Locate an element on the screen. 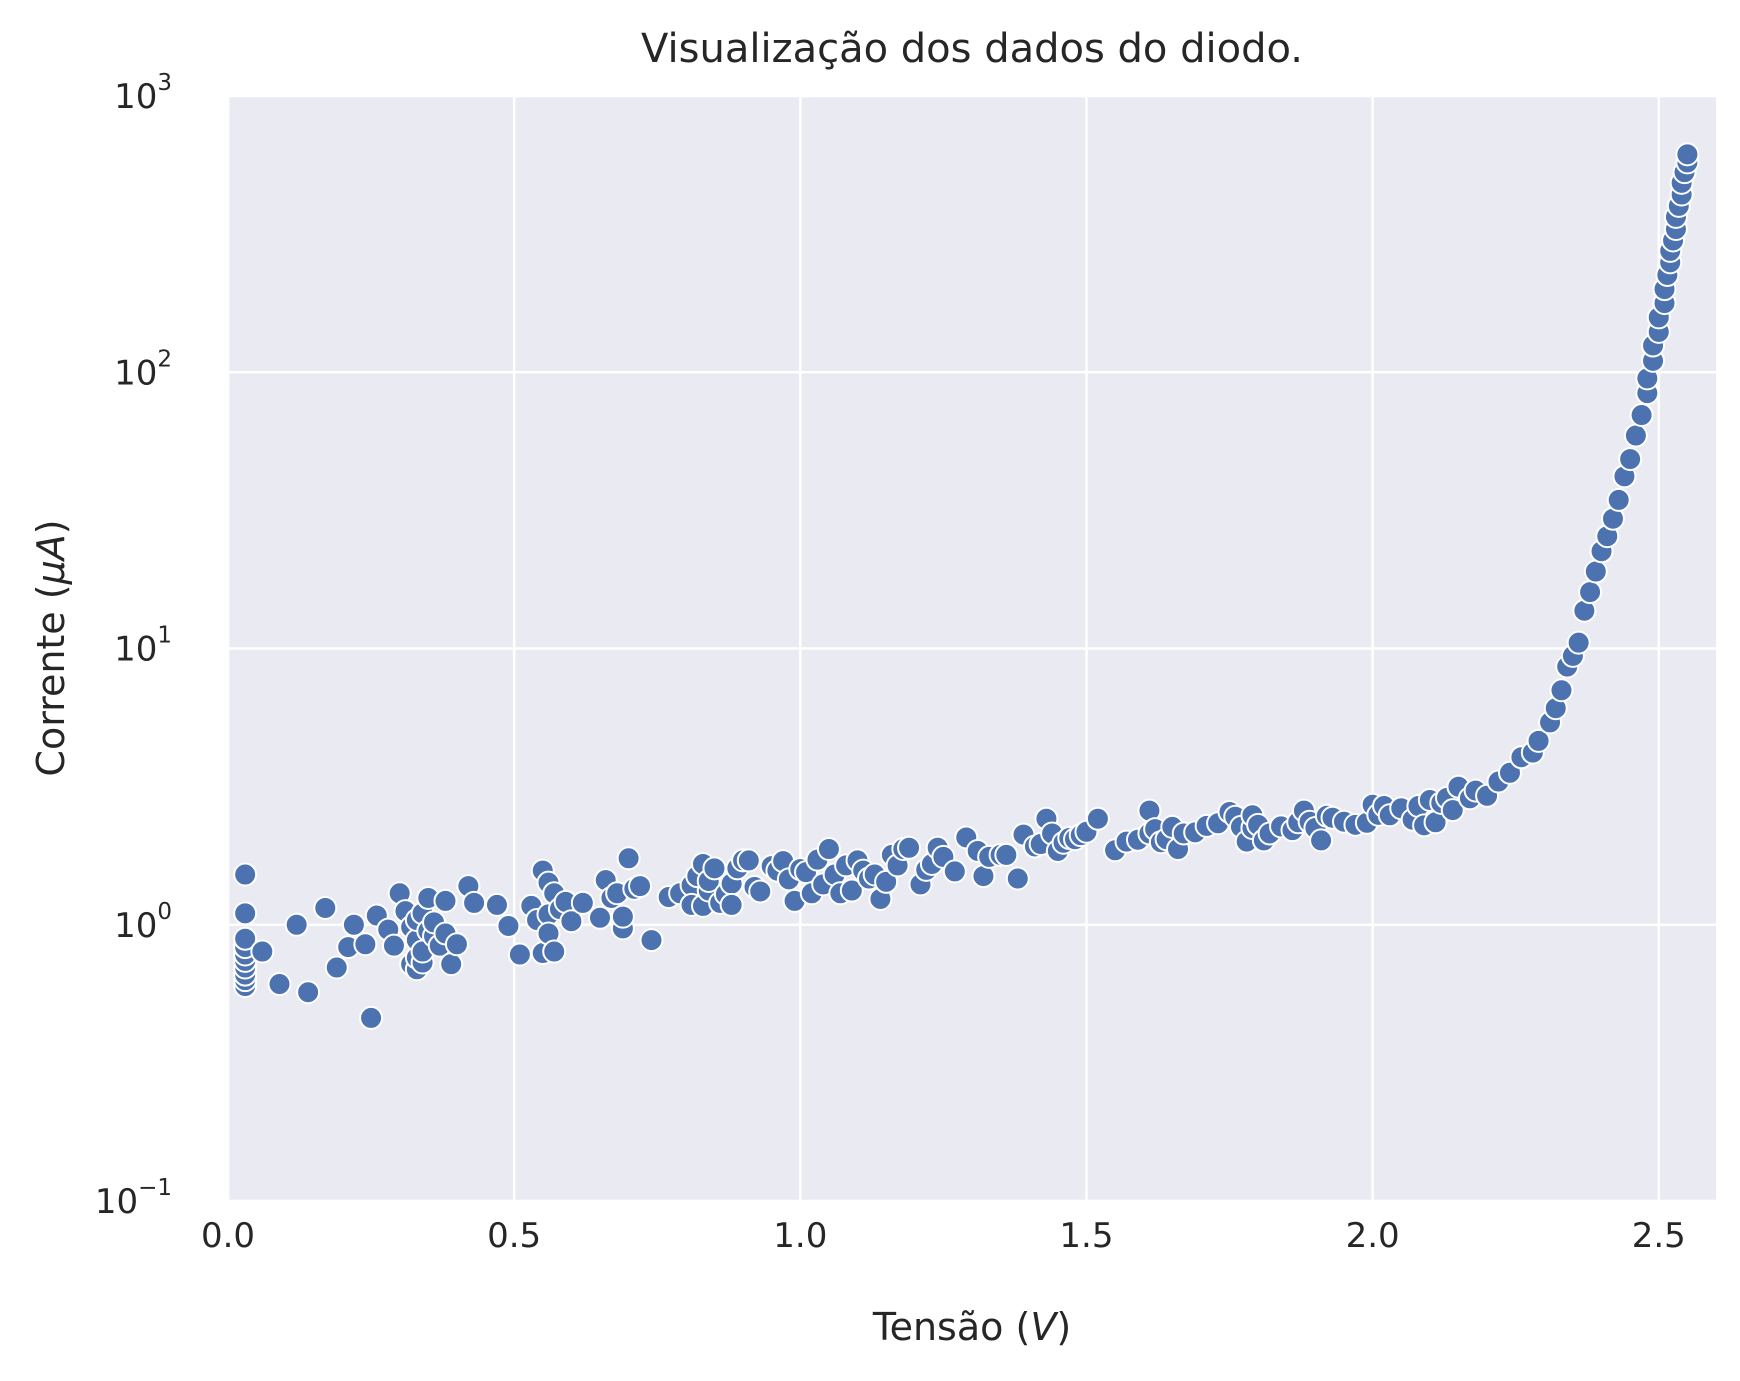 This screenshot has height=1381, width=1740. x-axis-label-text: Tensão ( is located at coordinates (951, 1327).